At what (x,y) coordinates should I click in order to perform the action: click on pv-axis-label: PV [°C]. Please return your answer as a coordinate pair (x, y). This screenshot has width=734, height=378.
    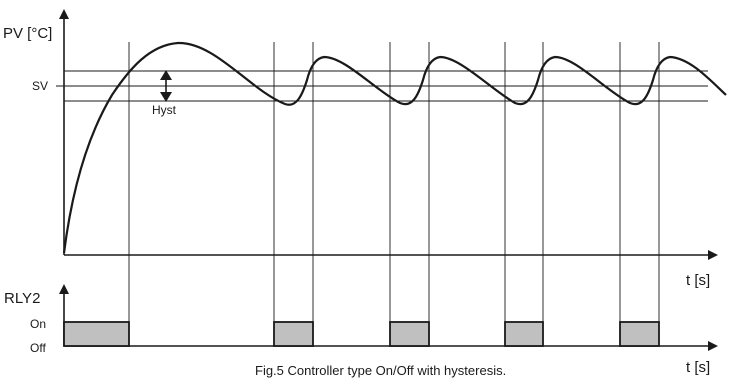
    Looking at the image, I should click on (27, 33).